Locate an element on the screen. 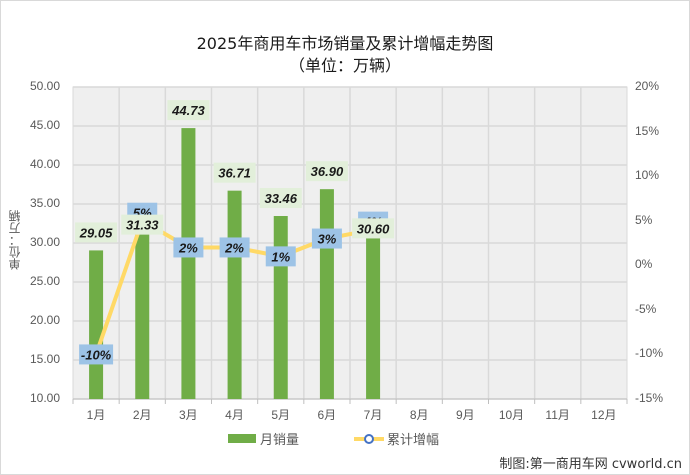 This screenshot has width=690, height=475. data-label: 3% is located at coordinates (326, 238).